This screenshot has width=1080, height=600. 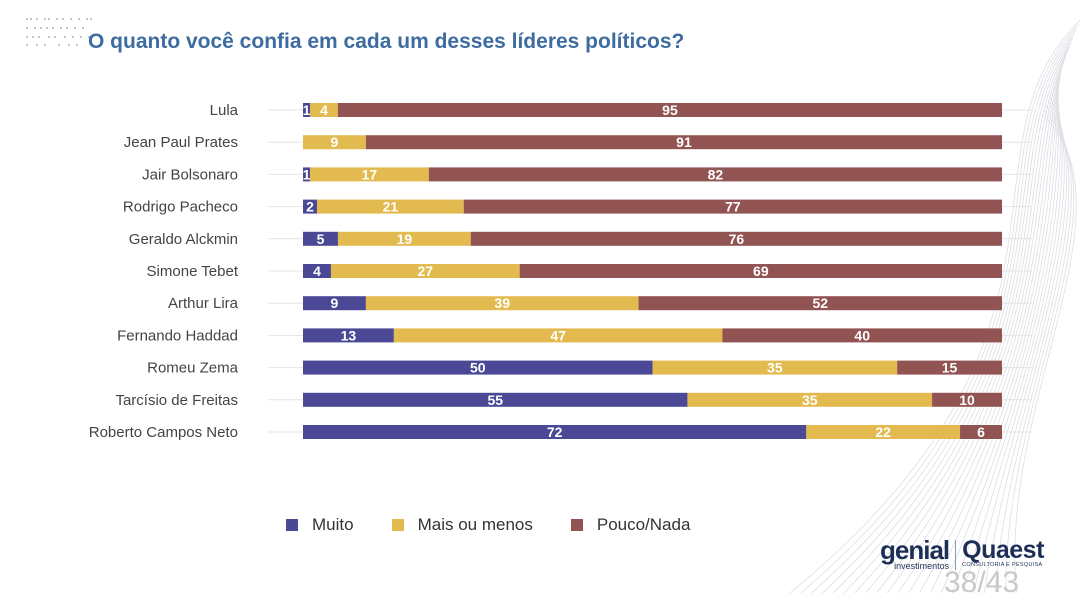 I want to click on legend-item-mais-ou-menos: Mais ou menos, so click(x=462, y=525).